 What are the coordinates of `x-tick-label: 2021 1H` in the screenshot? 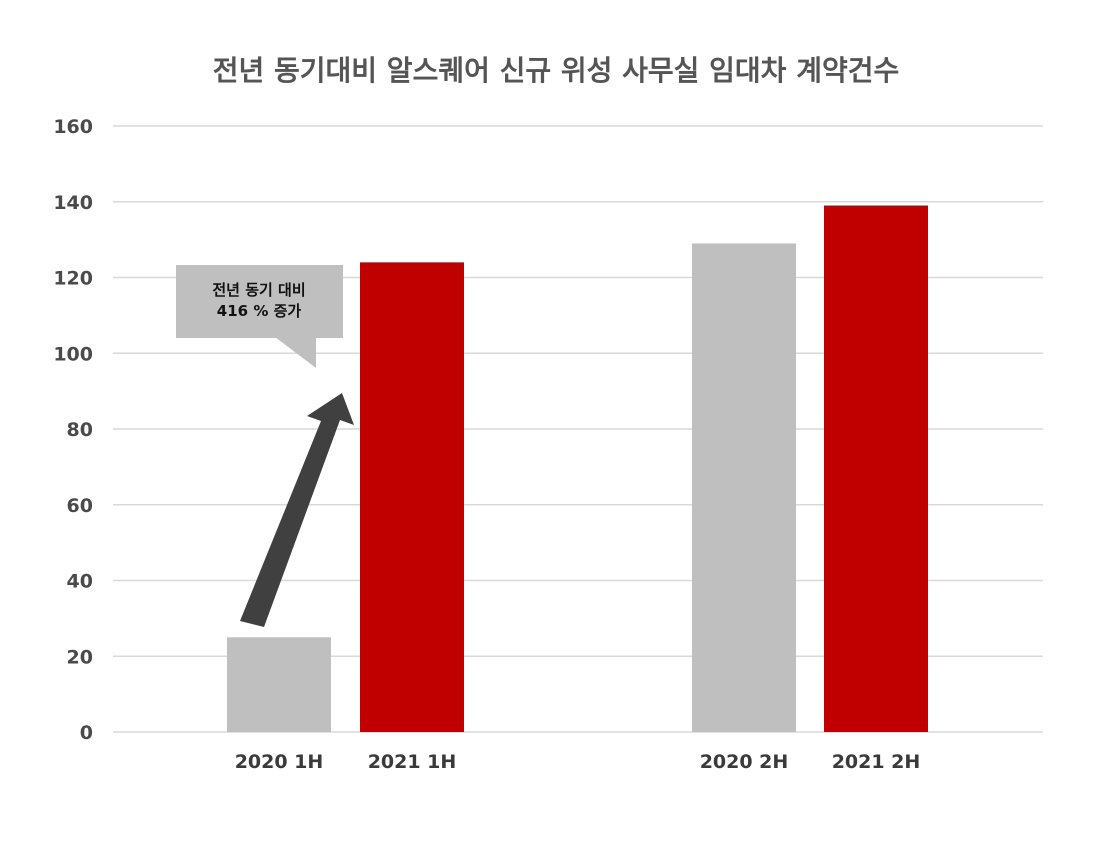 It's located at (412, 762).